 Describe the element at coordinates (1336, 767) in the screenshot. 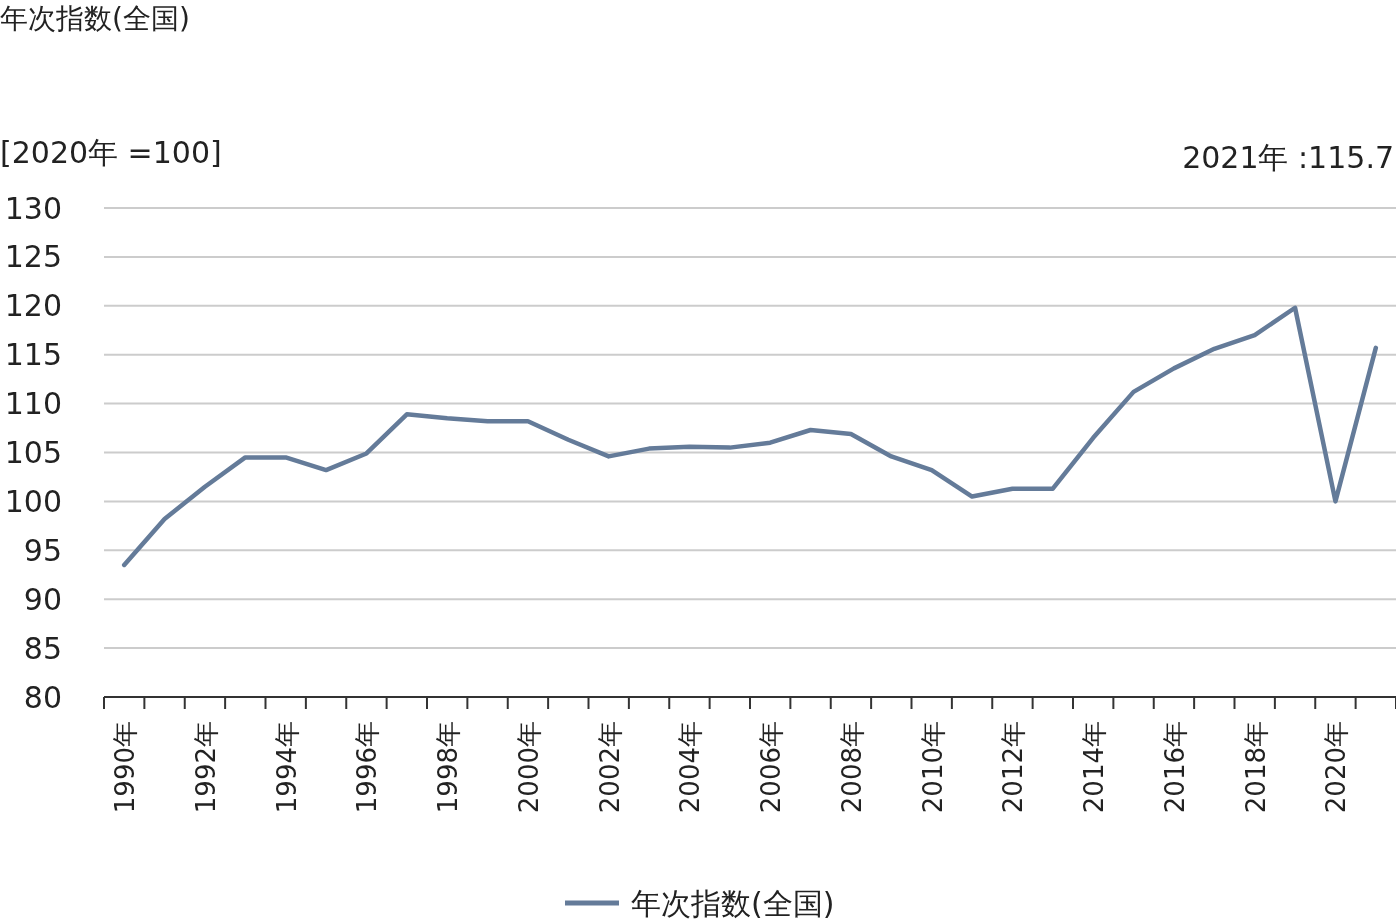

I see `x-tick-label: 2020年` at that location.